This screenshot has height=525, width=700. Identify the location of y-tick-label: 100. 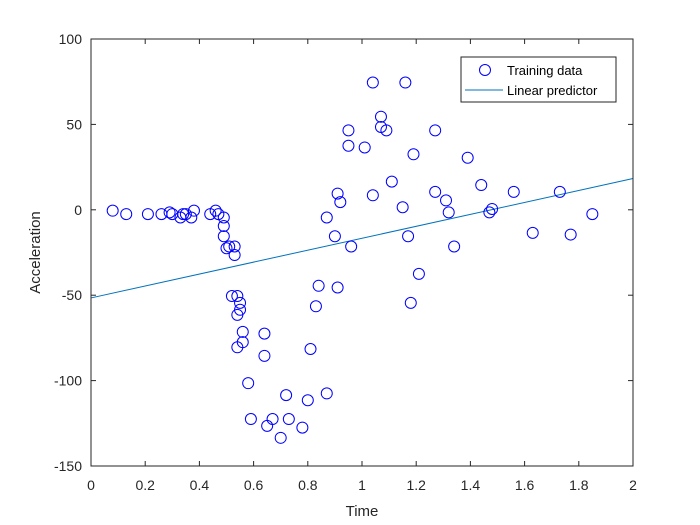
(71, 39).